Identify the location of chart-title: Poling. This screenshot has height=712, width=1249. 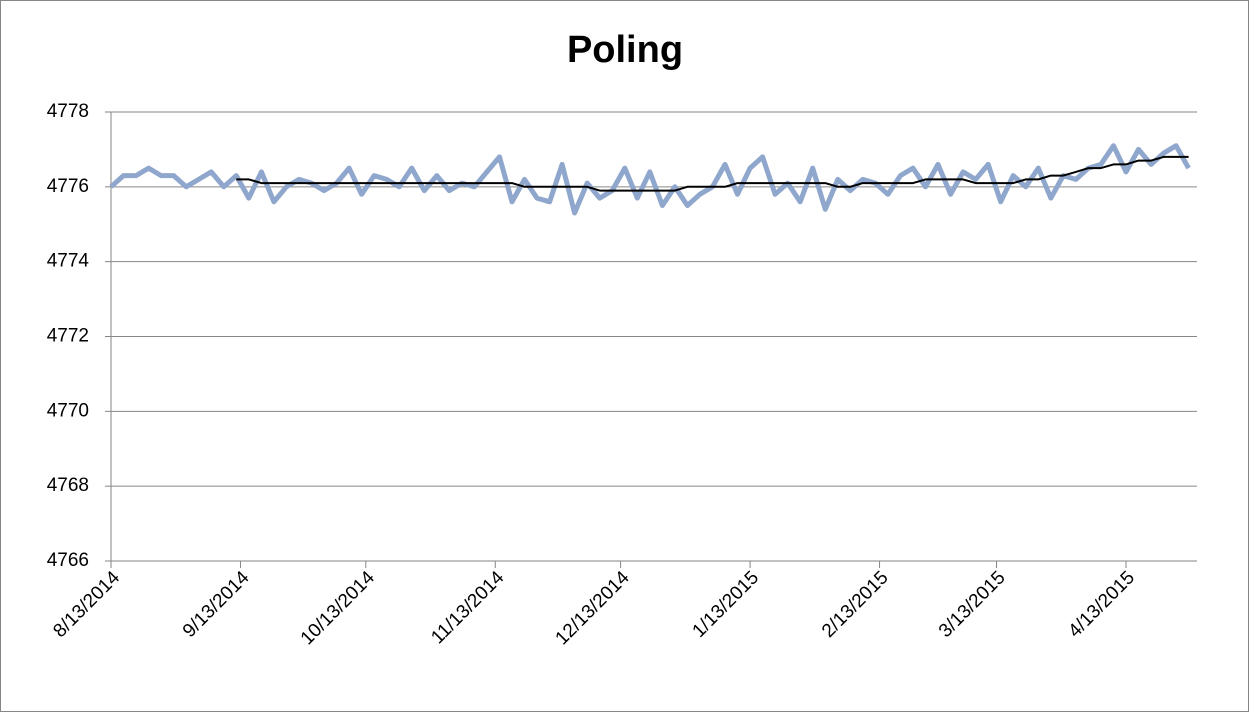
(625, 50).